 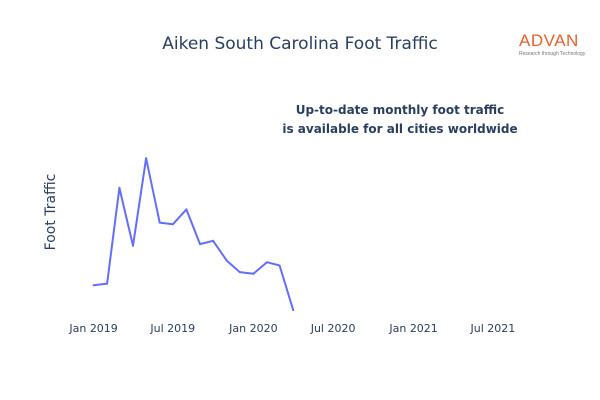 I want to click on x-tick-label: Jan 2021, so click(x=412, y=328).